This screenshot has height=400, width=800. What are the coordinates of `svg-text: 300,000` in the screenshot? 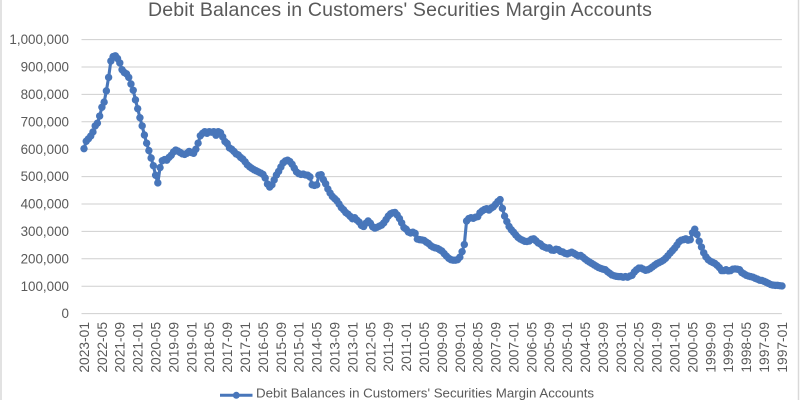 It's located at (45, 231).